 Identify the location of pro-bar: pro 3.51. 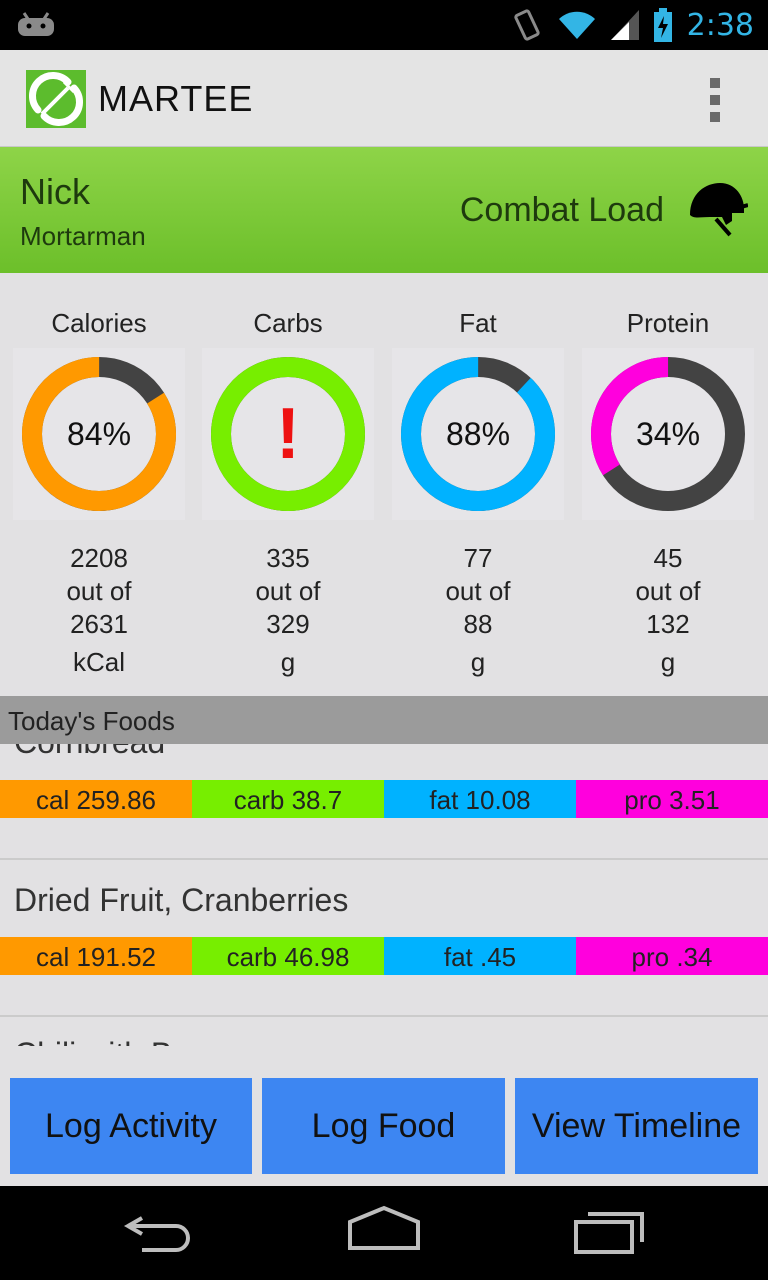
(672, 799).